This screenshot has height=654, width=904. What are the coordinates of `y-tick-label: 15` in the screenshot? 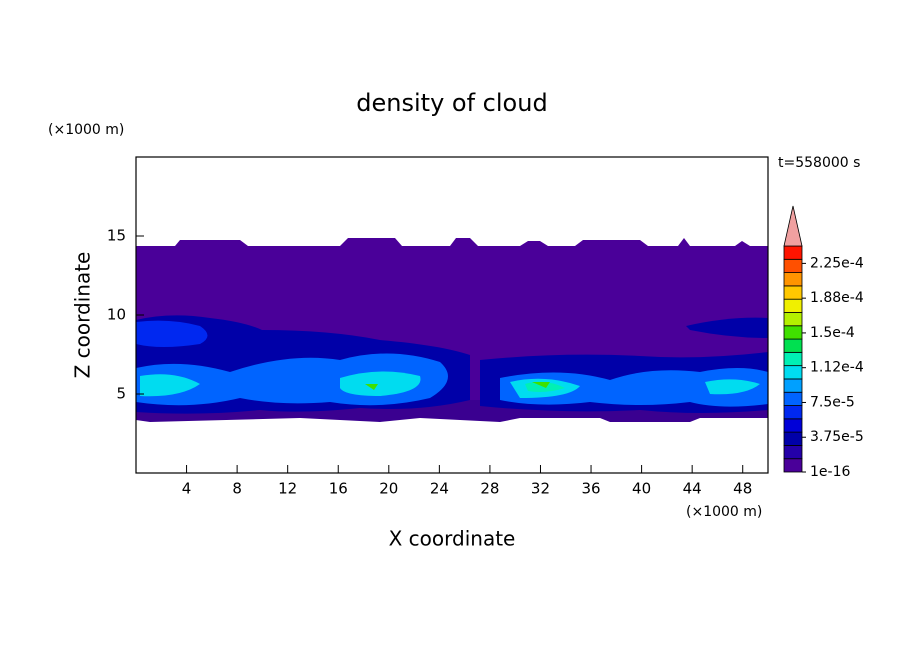 It's located at (116, 236).